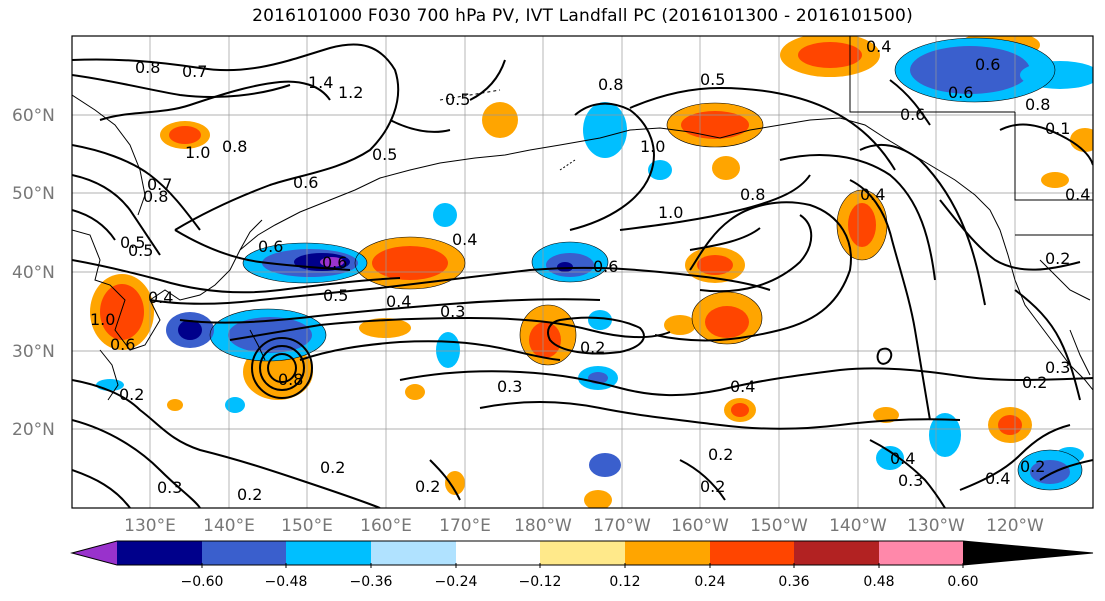 This screenshot has width=1105, height=601. What do you see at coordinates (229, 526) in the screenshot?
I see `lon-label: 140°E` at bounding box center [229, 526].